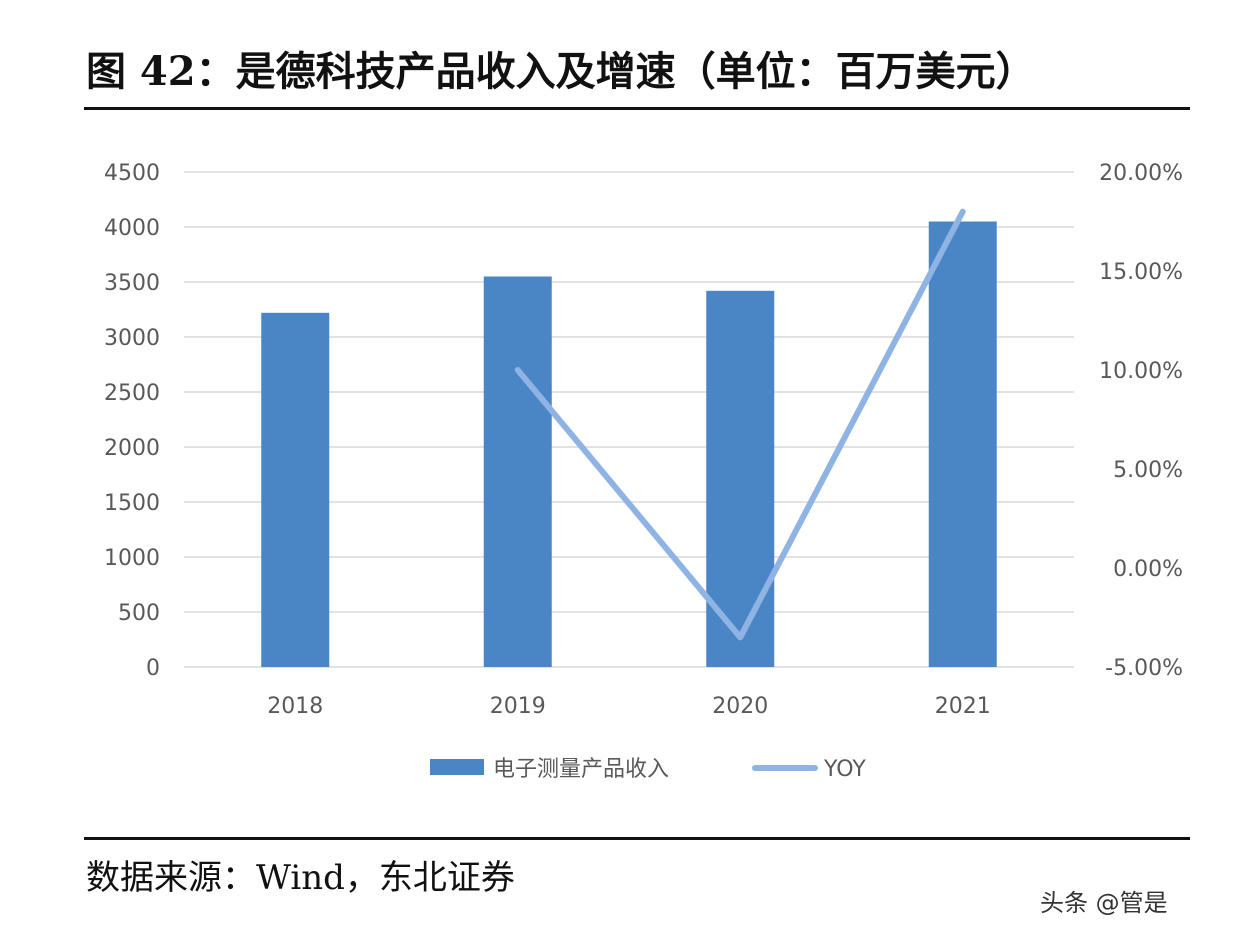 Image resolution: width=1234 pixels, height=946 pixels. Describe the element at coordinates (962, 444) in the screenshot. I see `bar-2021` at that location.